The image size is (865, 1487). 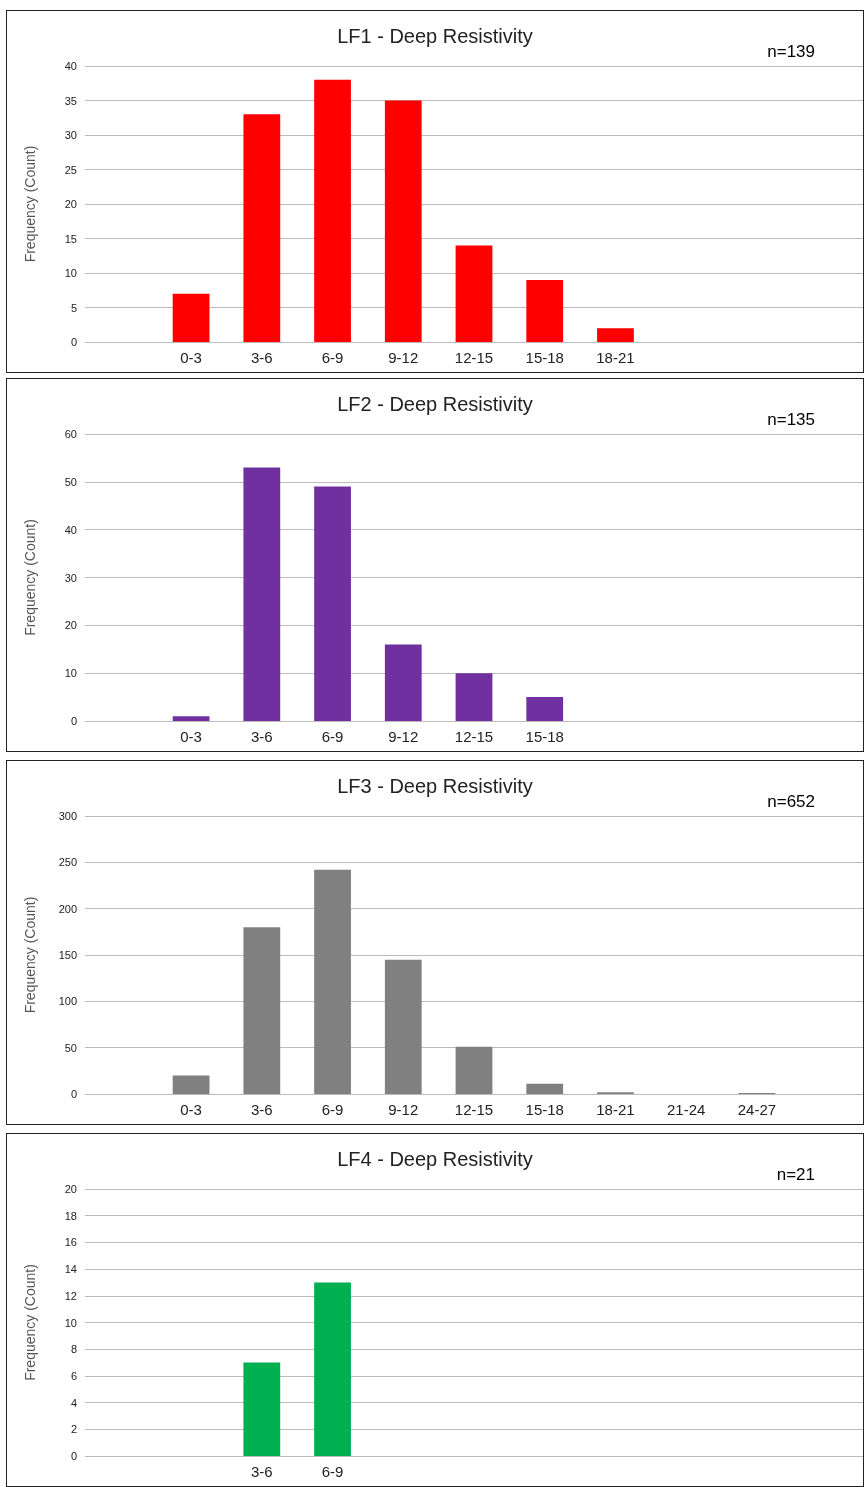 What do you see at coordinates (686, 1109) in the screenshot?
I see `x-tick-label: 21-24` at bounding box center [686, 1109].